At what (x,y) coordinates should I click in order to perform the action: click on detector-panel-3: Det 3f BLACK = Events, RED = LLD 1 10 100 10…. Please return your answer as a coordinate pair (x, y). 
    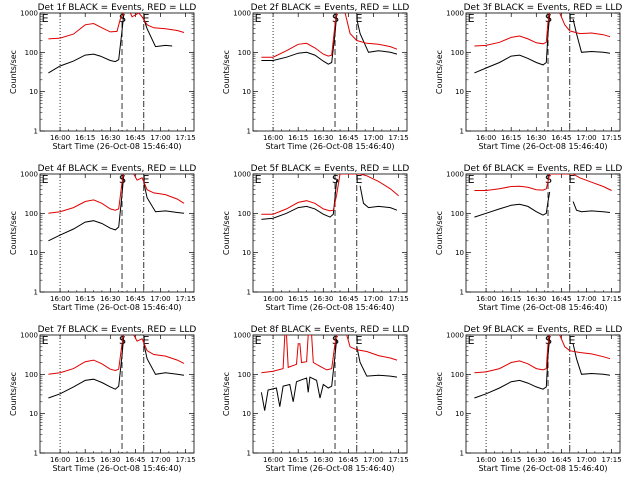
    Looking at the image, I should click on (528, 77).